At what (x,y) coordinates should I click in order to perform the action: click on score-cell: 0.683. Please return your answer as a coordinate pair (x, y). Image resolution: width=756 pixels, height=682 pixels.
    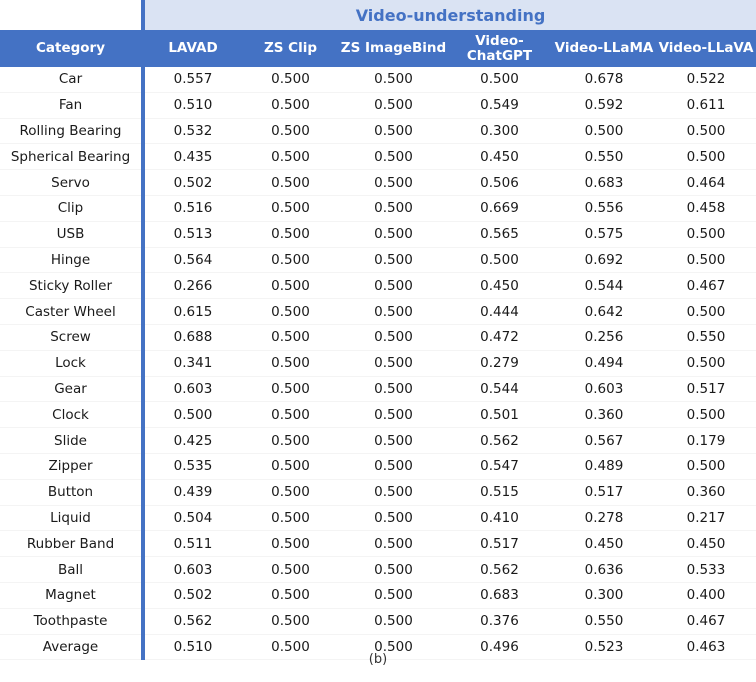
    Looking at the image, I should click on (499, 595).